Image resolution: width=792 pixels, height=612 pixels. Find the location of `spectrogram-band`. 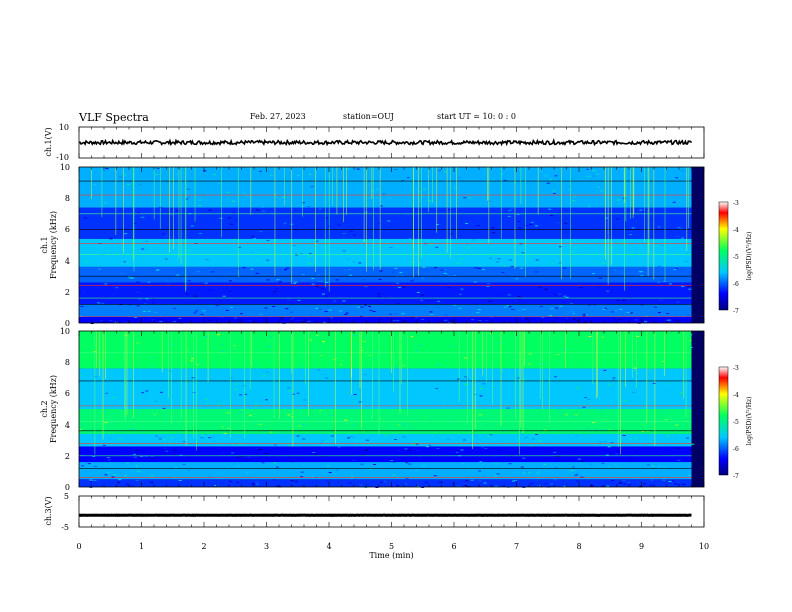

spectrogram-band is located at coordinates (385, 274).